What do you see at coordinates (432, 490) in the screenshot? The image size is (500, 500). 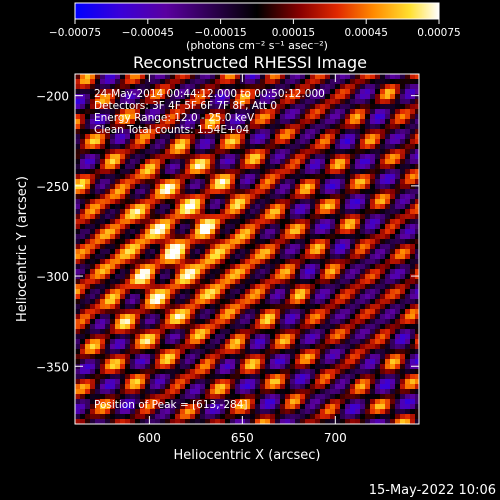 I see `timestamp: 15-May-2022 10:06` at bounding box center [432, 490].